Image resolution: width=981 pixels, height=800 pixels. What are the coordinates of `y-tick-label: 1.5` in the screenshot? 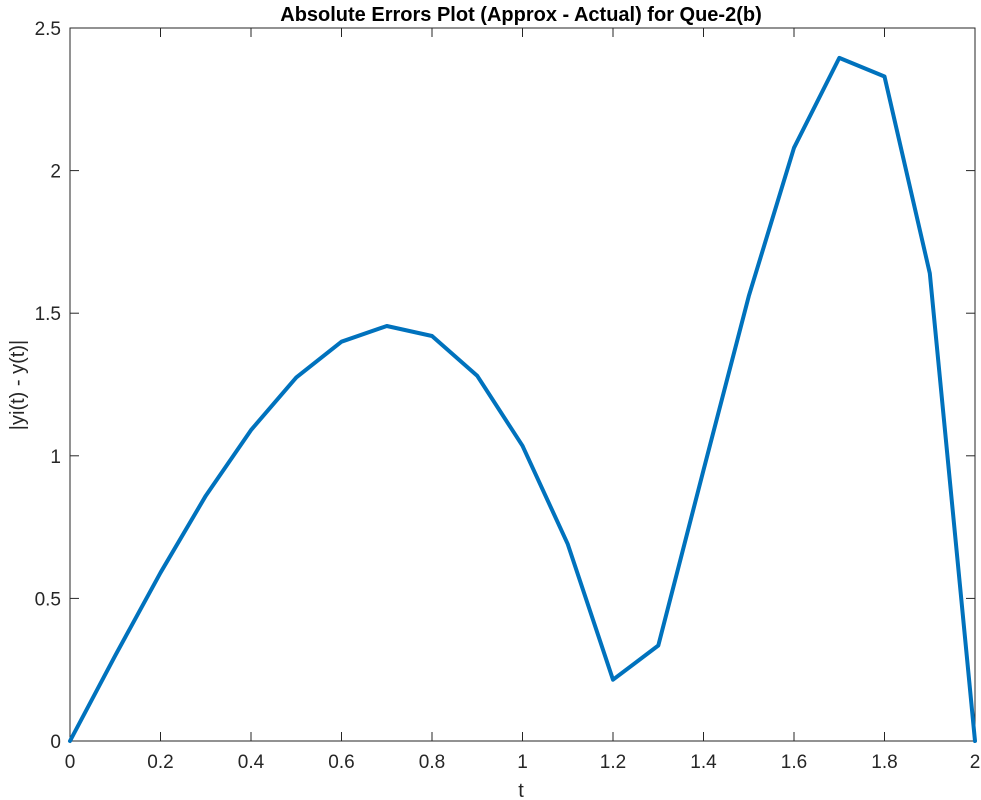 It's located at (48, 314).